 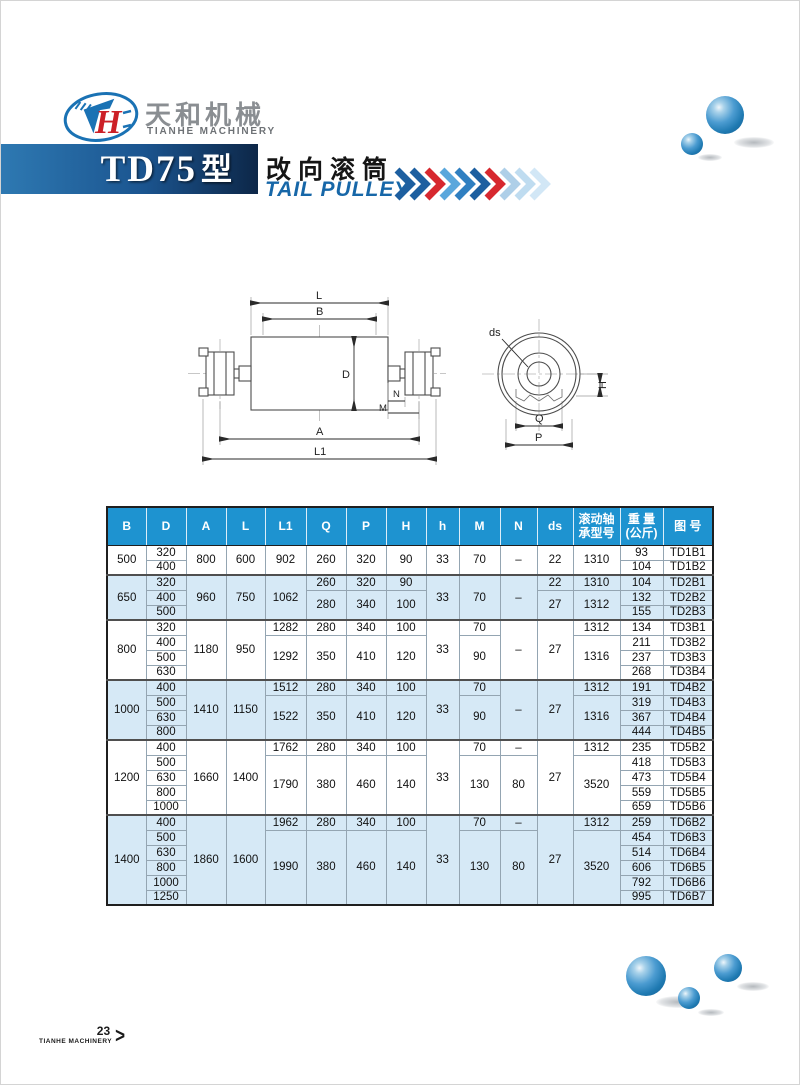 I want to click on dim-P-label: P, so click(x=538, y=438).